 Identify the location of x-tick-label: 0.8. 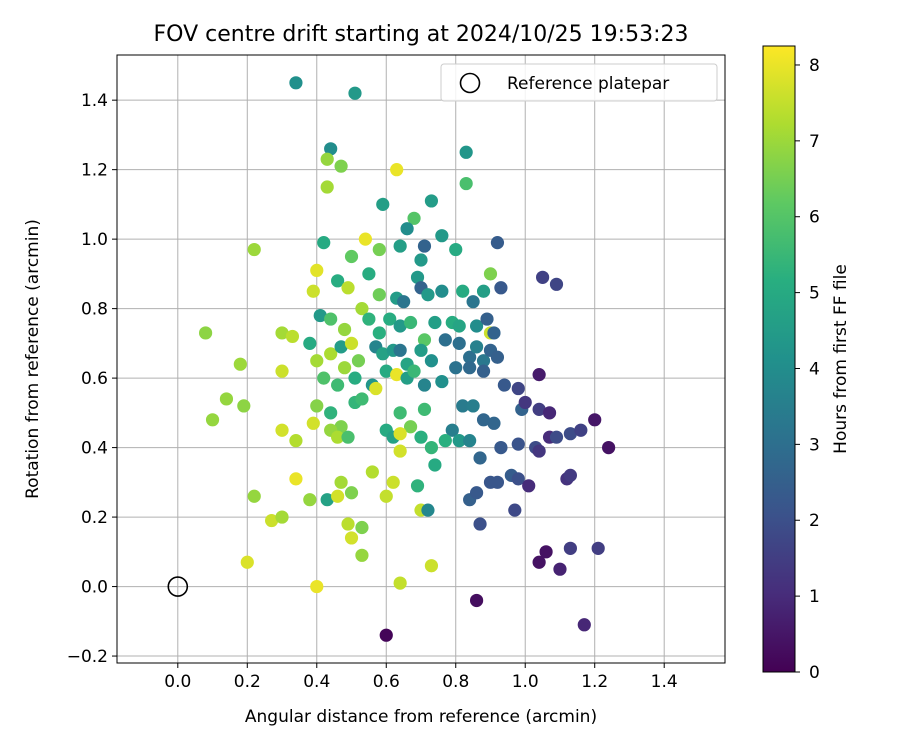
(455, 682).